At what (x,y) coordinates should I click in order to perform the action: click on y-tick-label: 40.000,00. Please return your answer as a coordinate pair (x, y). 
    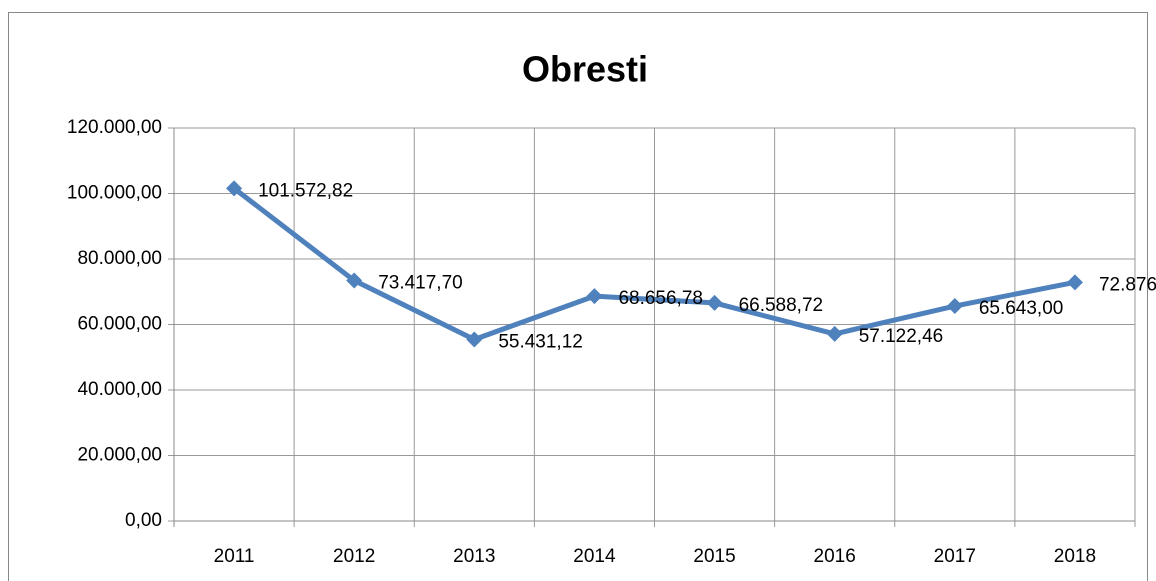
    Looking at the image, I should click on (119, 389).